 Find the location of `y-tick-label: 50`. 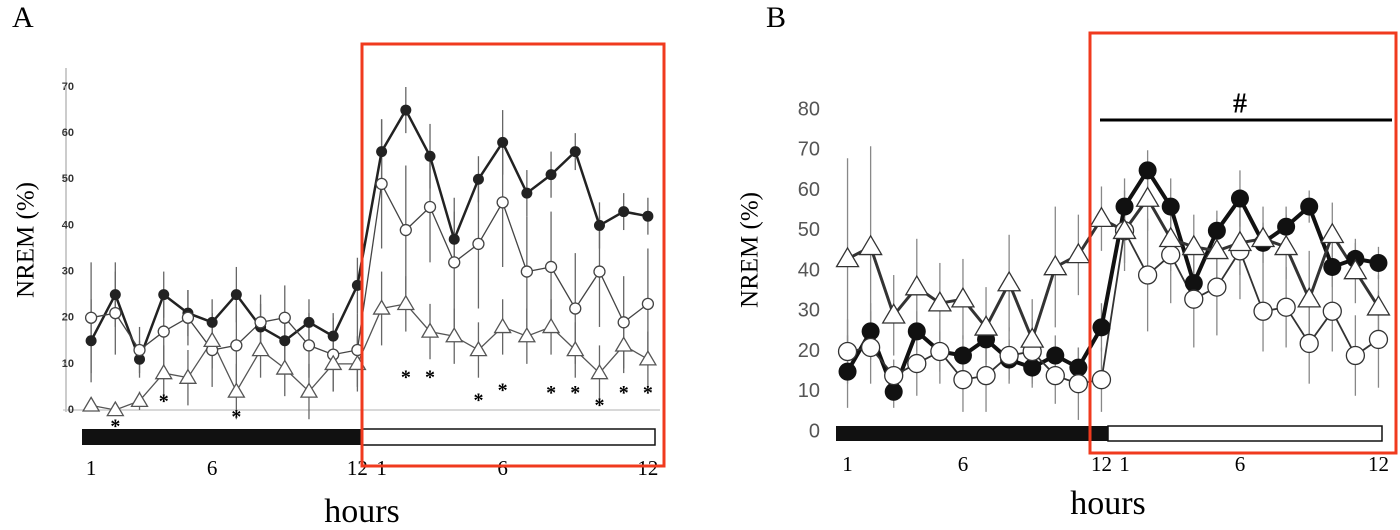

y-tick-label: 50 is located at coordinates (68, 179).